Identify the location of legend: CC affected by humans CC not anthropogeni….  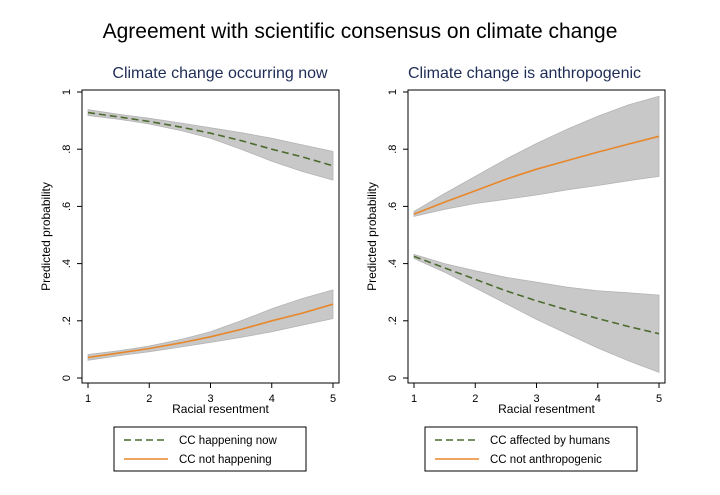
(531, 449).